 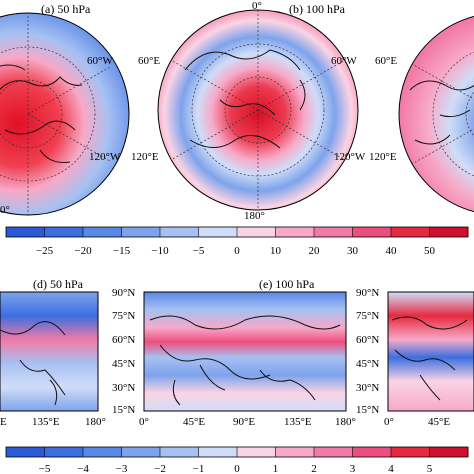 What do you see at coordinates (123, 364) in the screenshot?
I see `lat-label-e-45n: 45°N` at bounding box center [123, 364].